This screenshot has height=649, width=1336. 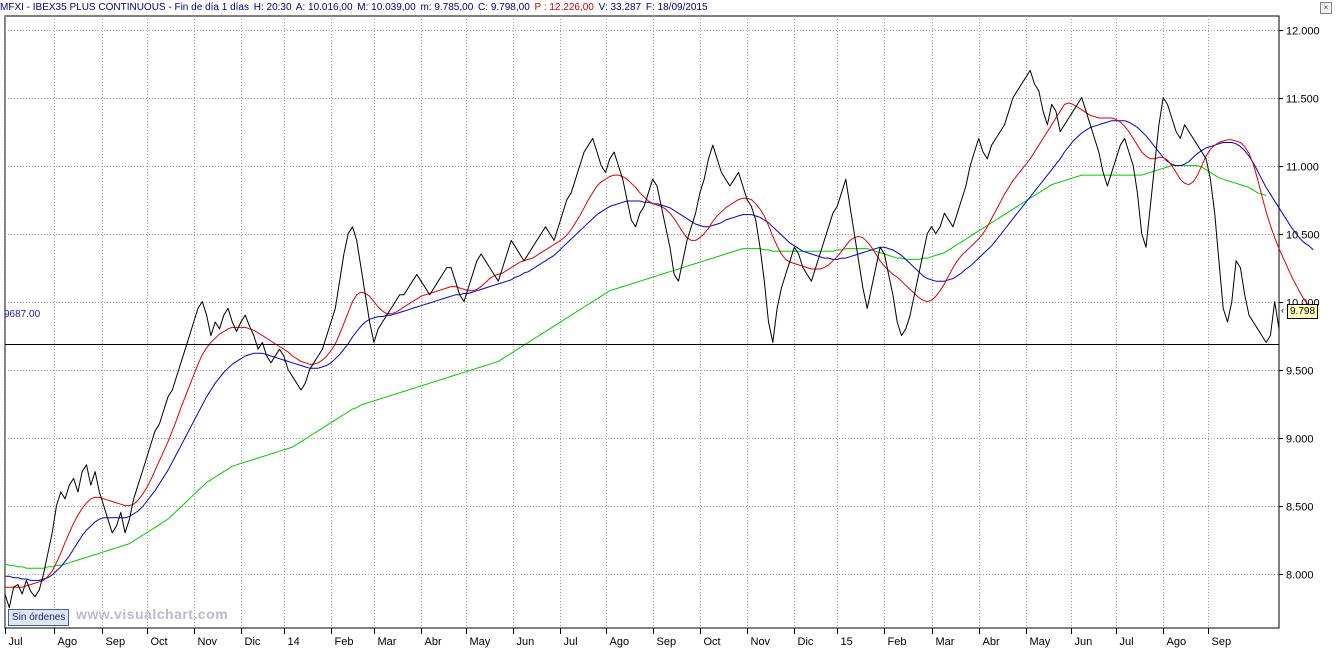 What do you see at coordinates (1300, 576) in the screenshot?
I see `y-tick-label: 8.000` at bounding box center [1300, 576].